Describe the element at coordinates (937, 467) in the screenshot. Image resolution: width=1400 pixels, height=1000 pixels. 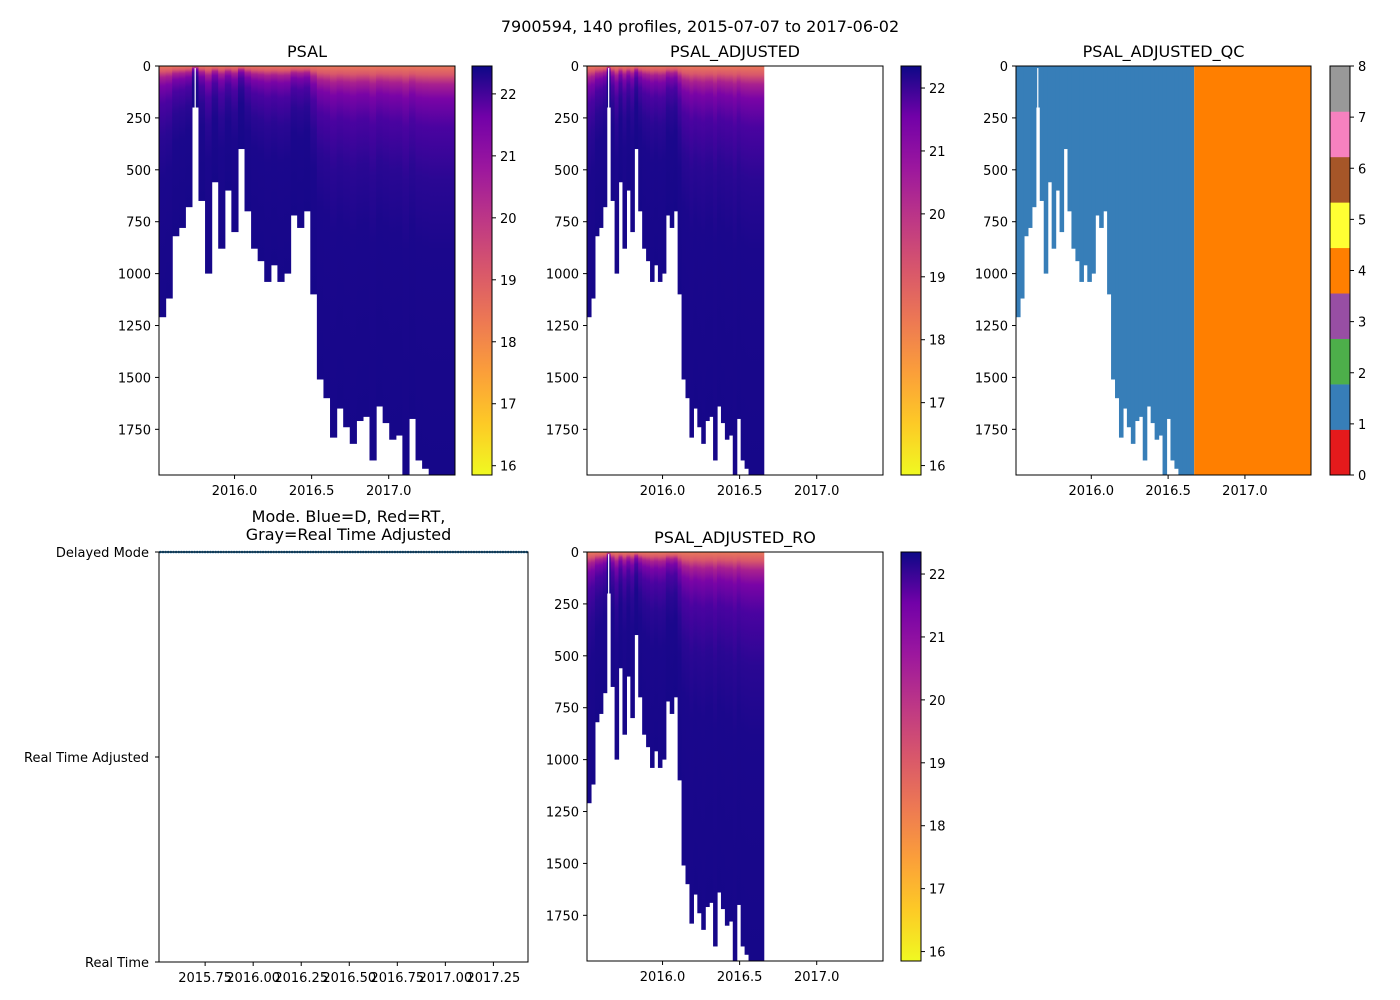
I see `psal-adjusted-colorbar-tick-label: 16` at that location.